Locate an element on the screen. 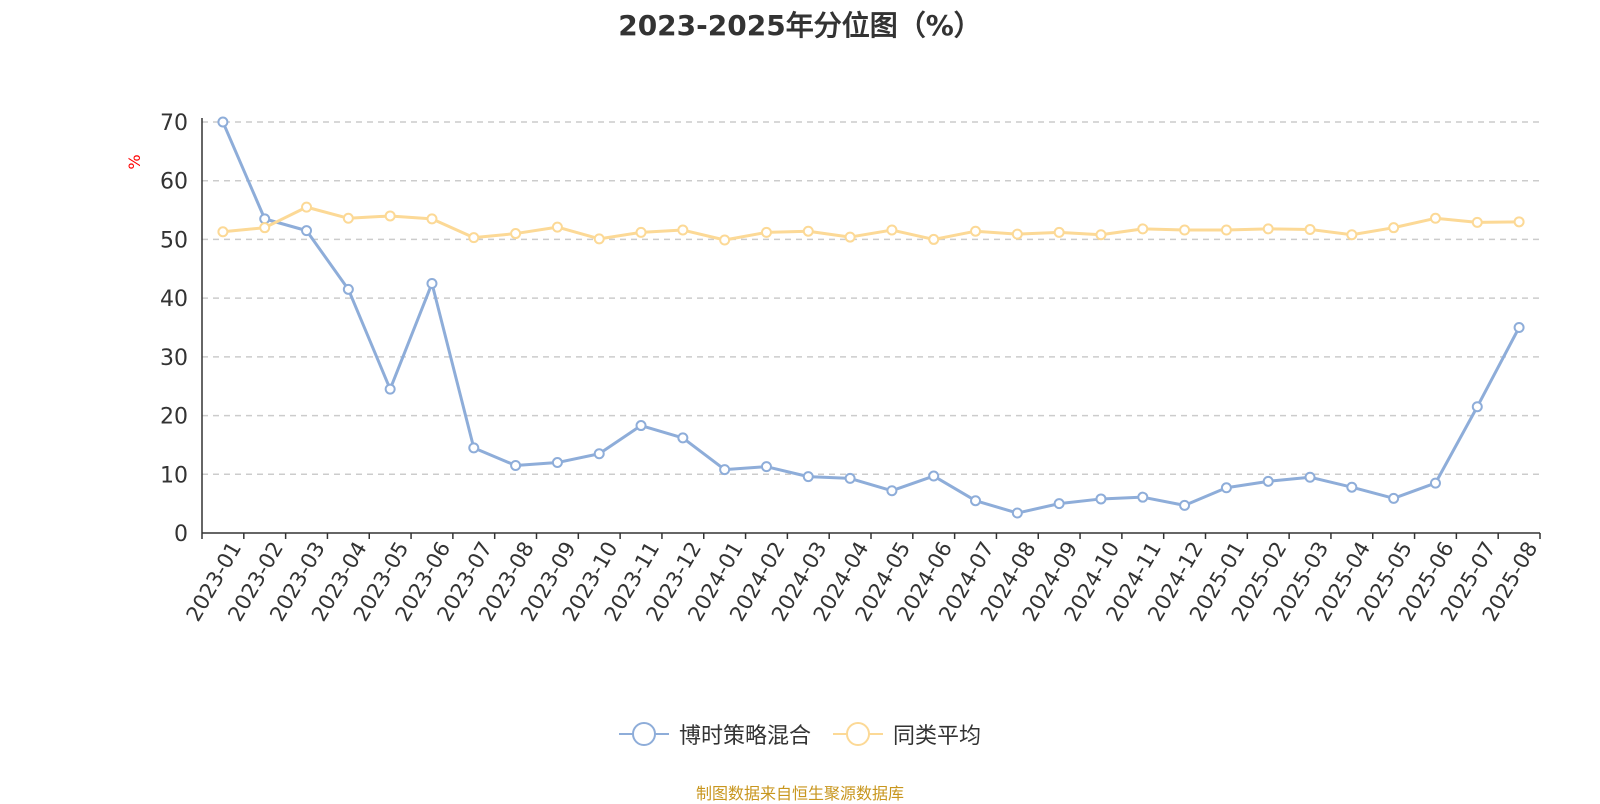 Image resolution: width=1600 pixels, height=804 pixels. y-tick-label: 70 is located at coordinates (174, 123).